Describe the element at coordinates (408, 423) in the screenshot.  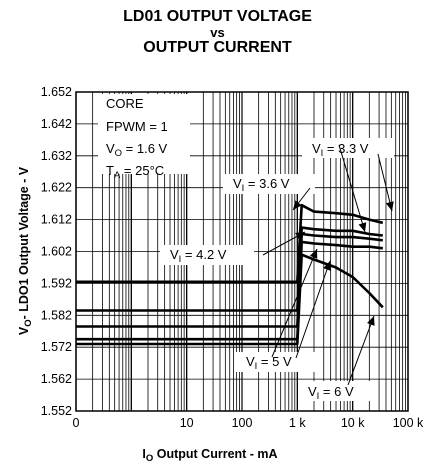
I see `x-tick-label: 100 k` at that location.